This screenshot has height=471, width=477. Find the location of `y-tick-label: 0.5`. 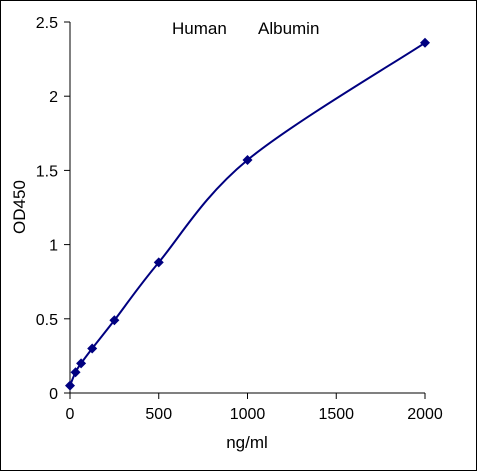

y-tick-label: 0.5 is located at coordinates (47, 320).